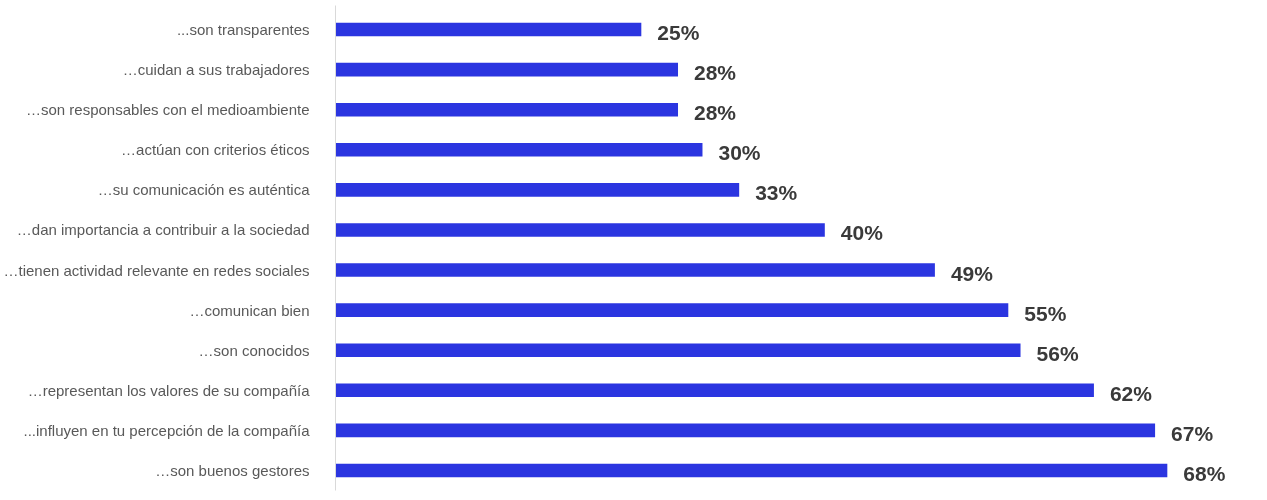  Describe the element at coordinates (169, 390) in the screenshot. I see `y-tick-label: …representan los valores de su compañía` at that location.